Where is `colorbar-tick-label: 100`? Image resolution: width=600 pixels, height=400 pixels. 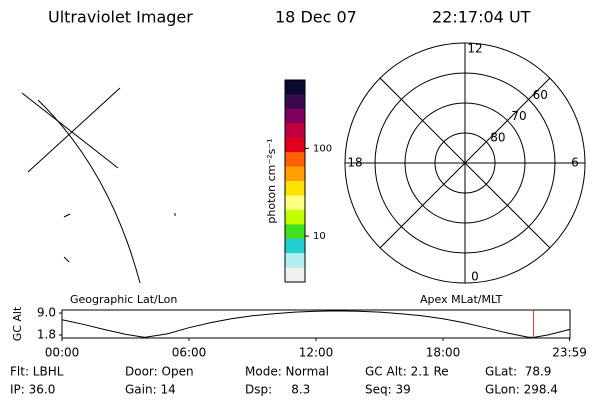 colorbar-tick-label: 100 is located at coordinates (322, 148).